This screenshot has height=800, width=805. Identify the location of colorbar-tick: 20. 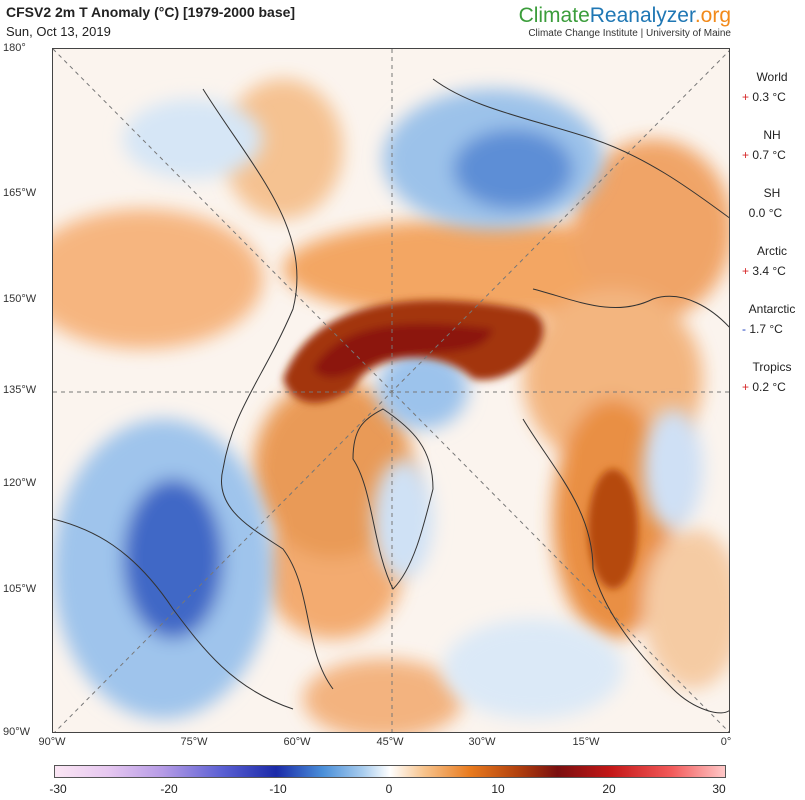
(609, 789).